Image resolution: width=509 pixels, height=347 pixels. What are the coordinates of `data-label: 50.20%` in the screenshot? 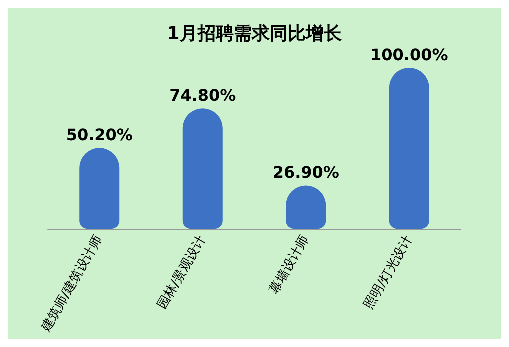 It's located at (99, 135).